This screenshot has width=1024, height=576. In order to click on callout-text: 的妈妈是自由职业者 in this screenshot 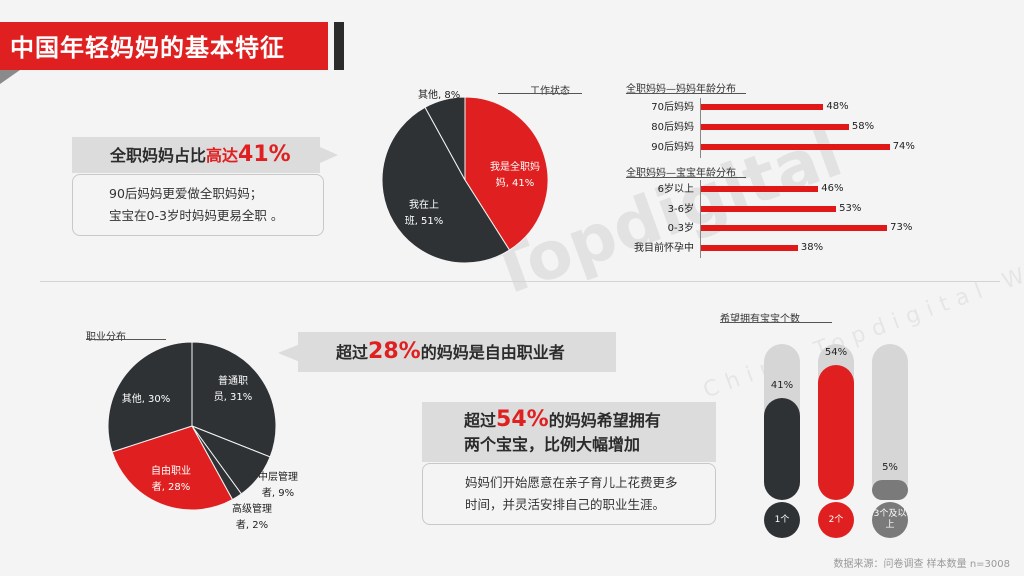, I will do `click(492, 352)`.